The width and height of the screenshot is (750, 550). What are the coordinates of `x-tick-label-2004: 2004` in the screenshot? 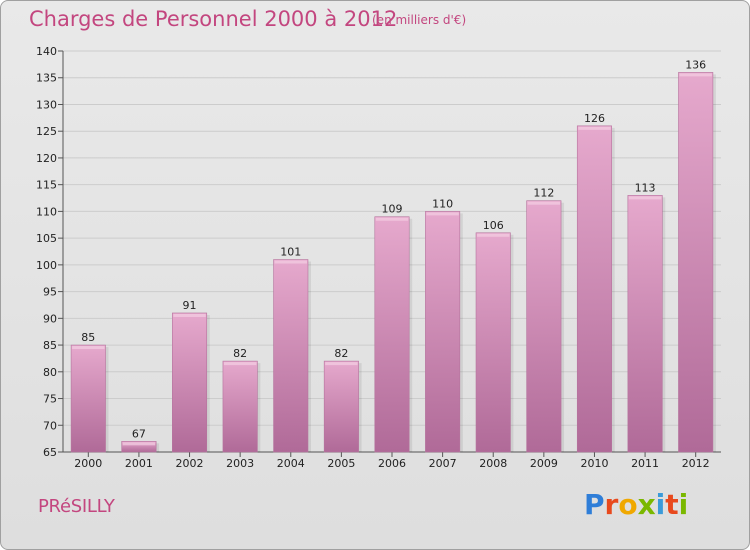 It's located at (291, 463).